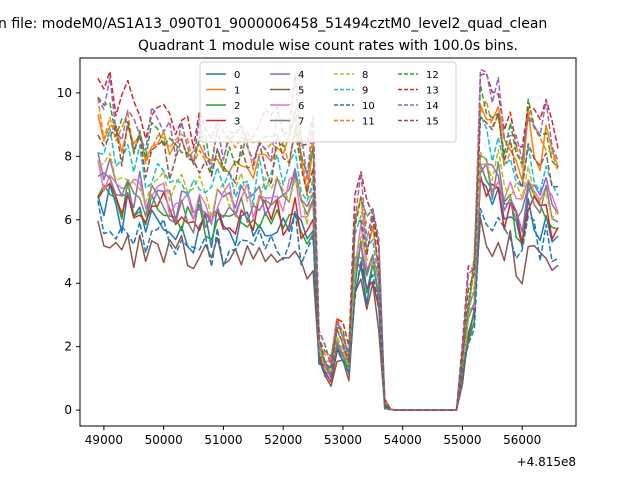 This screenshot has width=640, height=480. What do you see at coordinates (343, 440) in the screenshot?
I see `x-tick-label: 53000` at bounding box center [343, 440].